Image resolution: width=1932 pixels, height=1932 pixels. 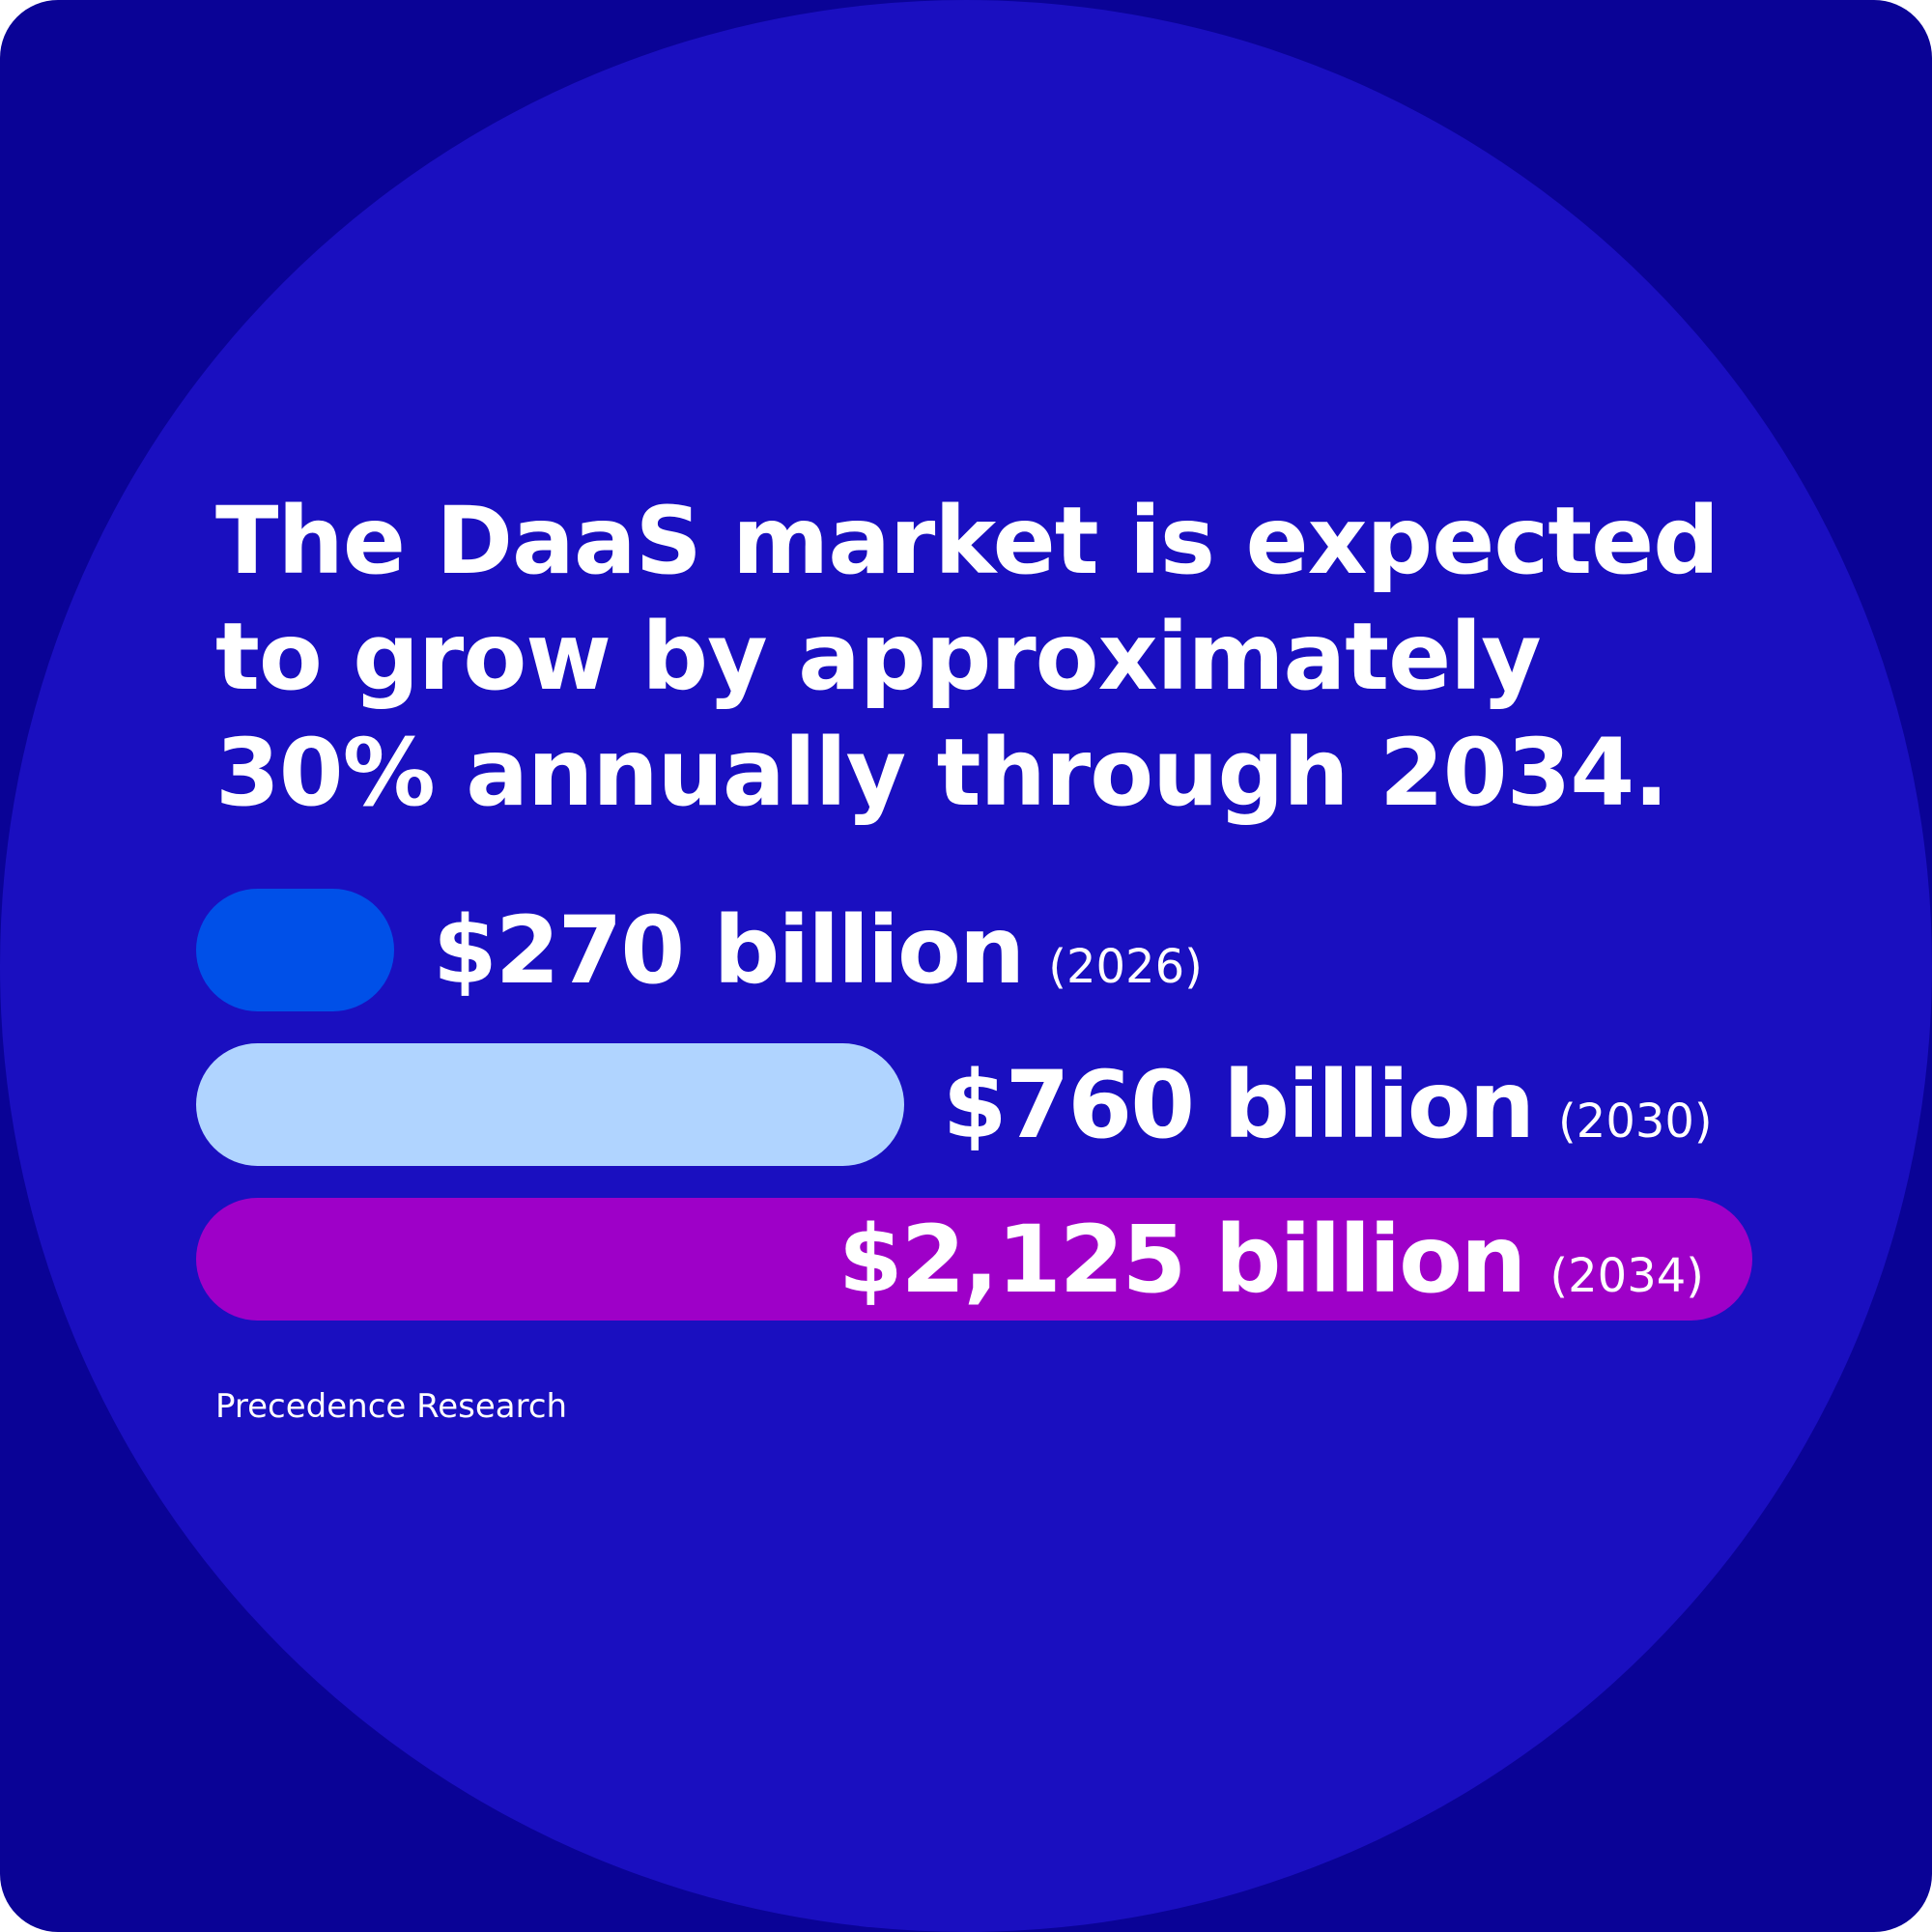 I want to click on bar-row-2034: $2,125 billion (2034), so click(x=974, y=1259).